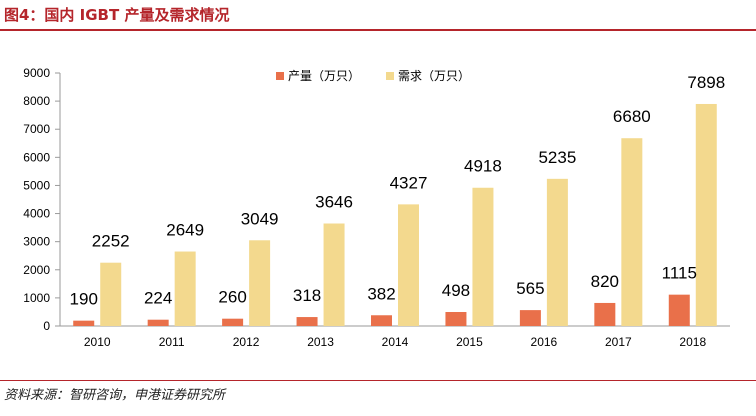  I want to click on data-label-demand: 2649, so click(185, 230).